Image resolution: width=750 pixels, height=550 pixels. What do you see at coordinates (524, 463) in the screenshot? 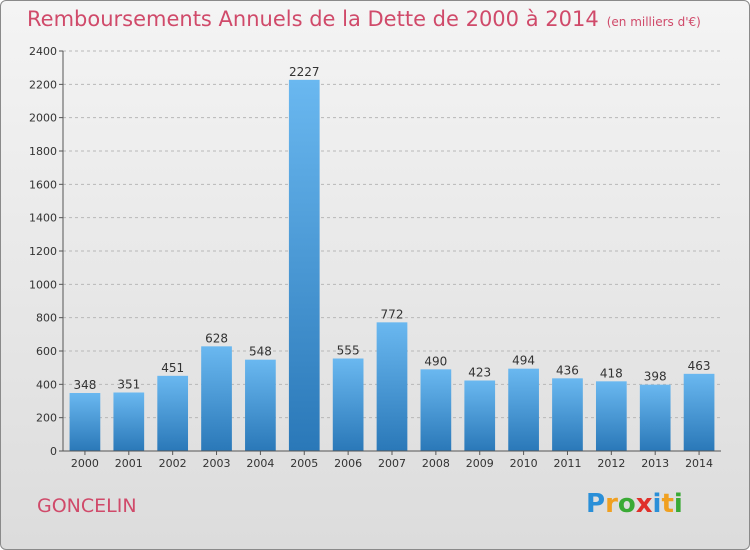
I see `x-tick-label: 2010` at bounding box center [524, 463].